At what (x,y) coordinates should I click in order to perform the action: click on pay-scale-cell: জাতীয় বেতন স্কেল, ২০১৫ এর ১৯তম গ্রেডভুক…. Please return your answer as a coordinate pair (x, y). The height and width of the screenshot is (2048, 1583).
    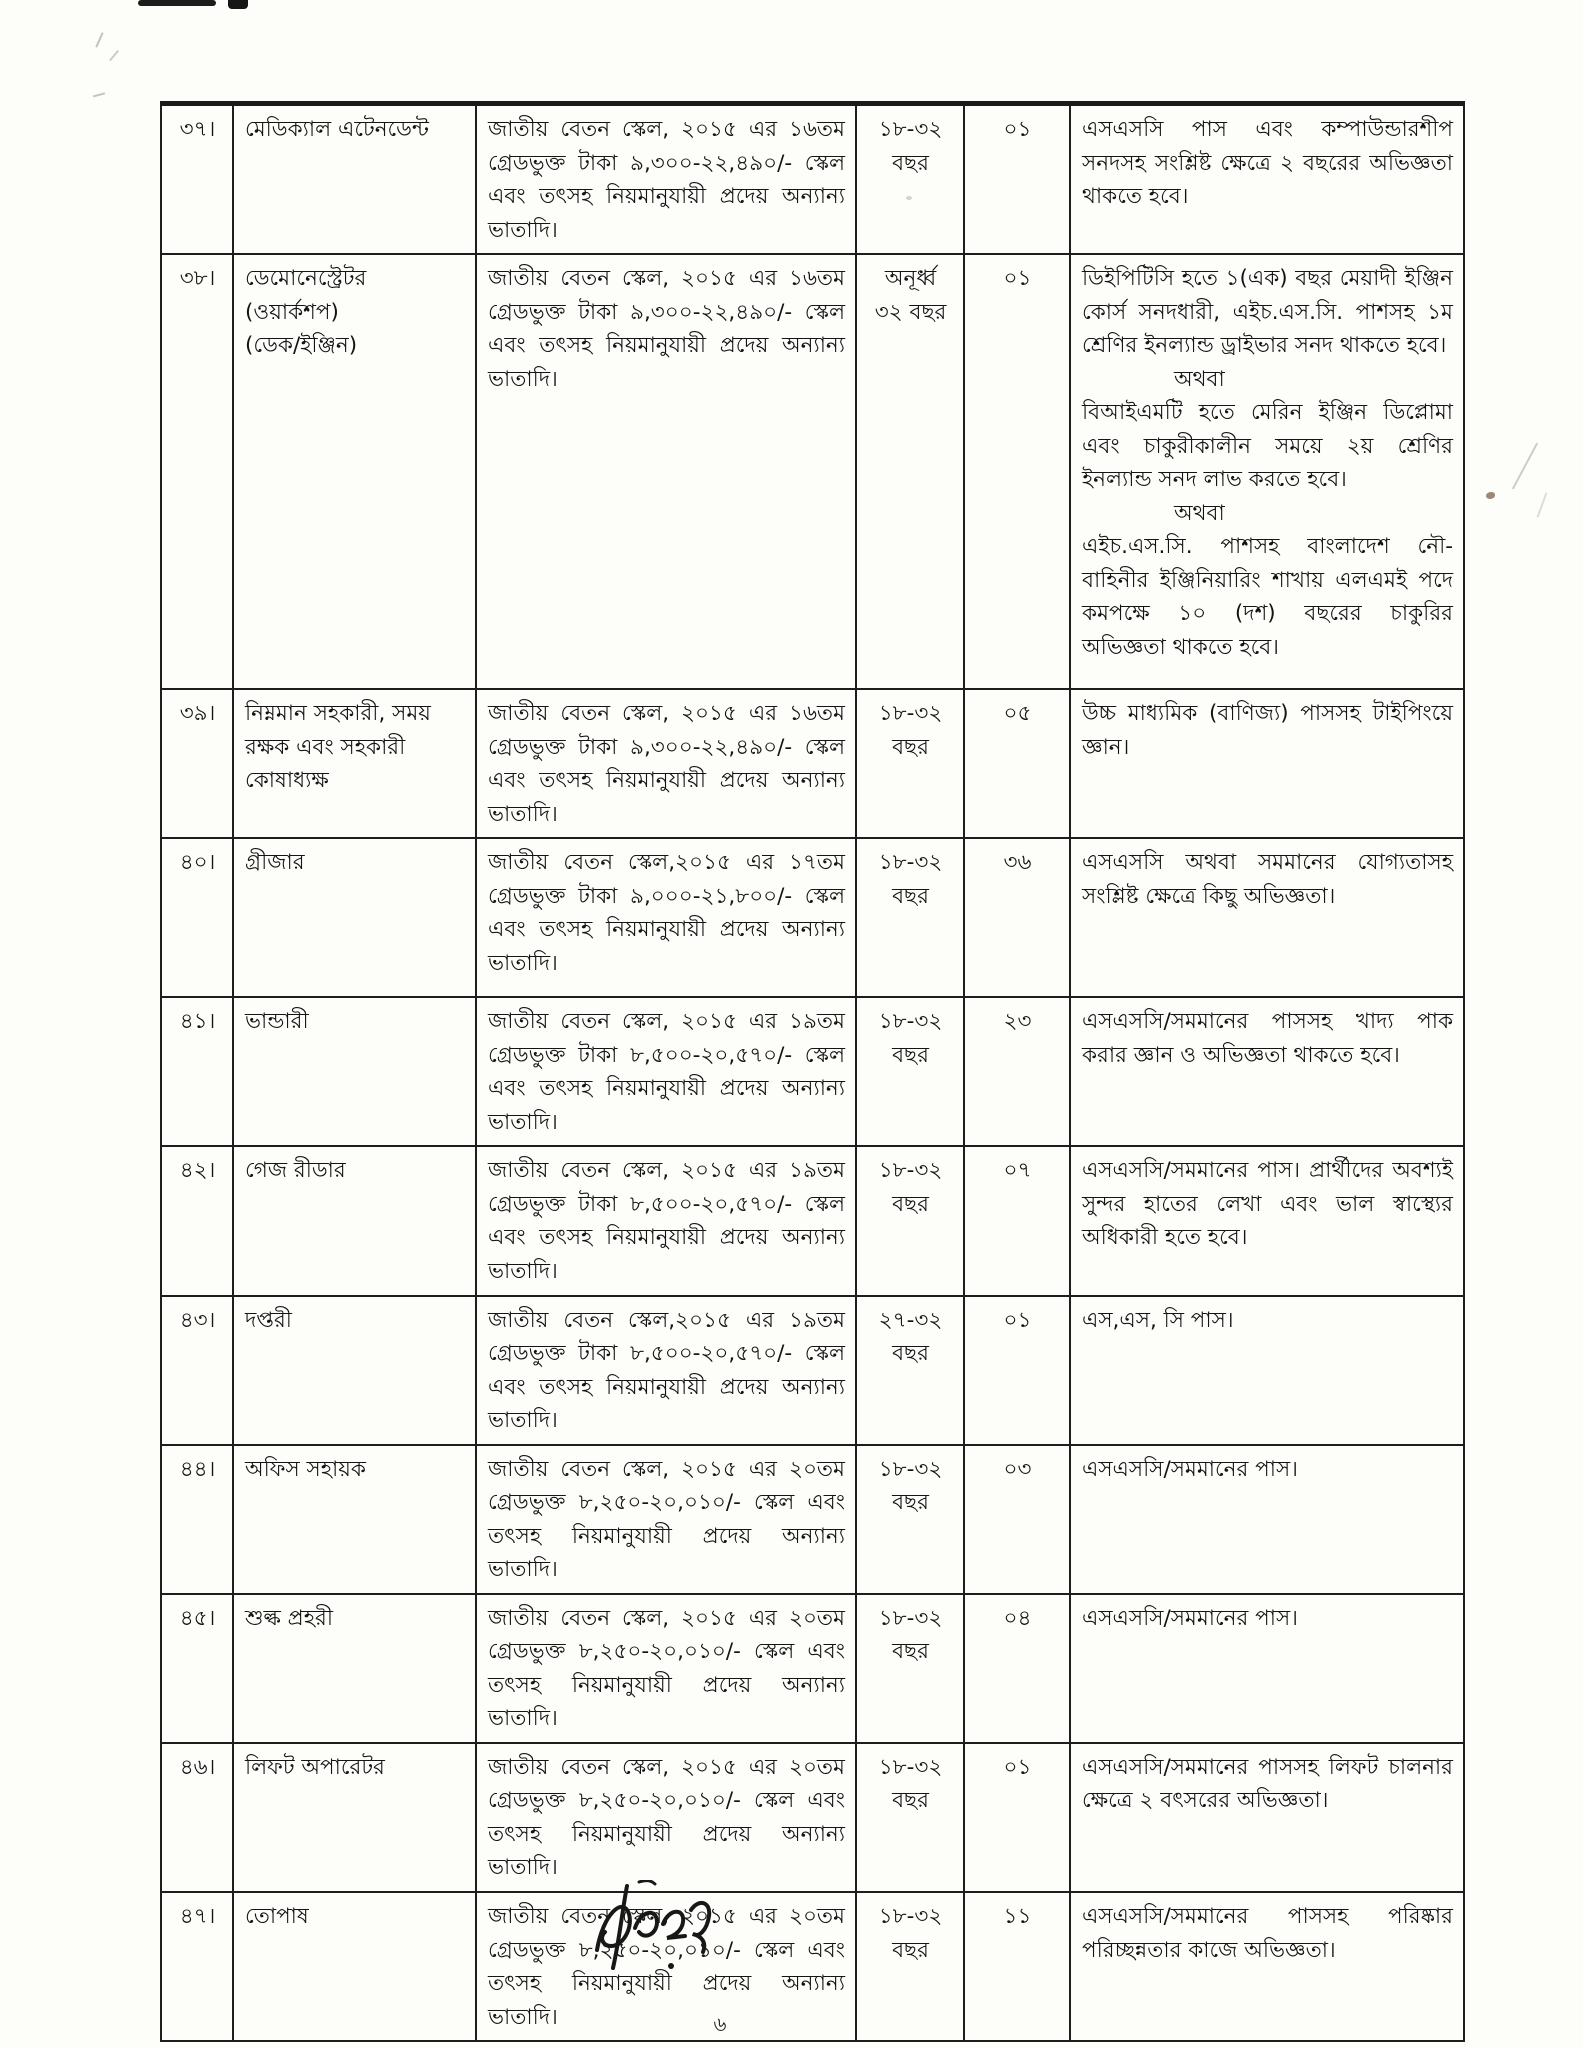
    Looking at the image, I should click on (666, 1072).